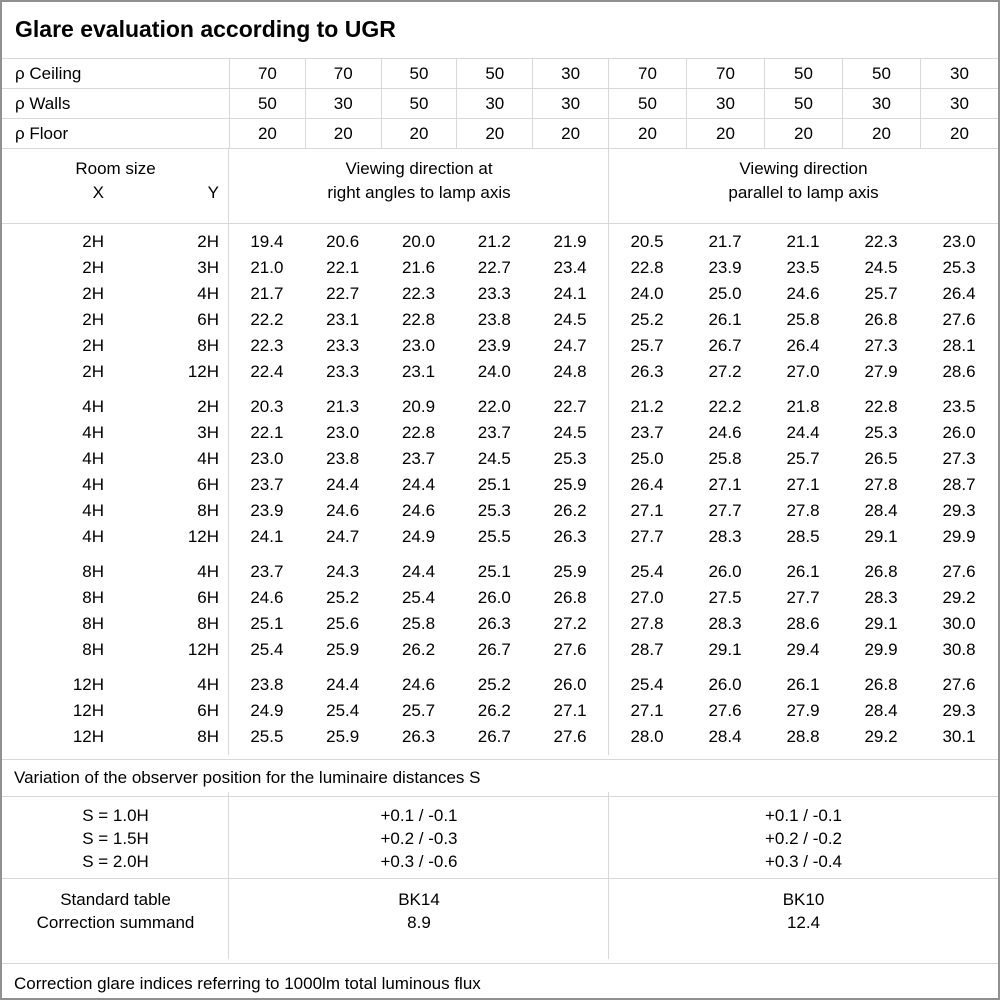  Describe the element at coordinates (880, 103) in the screenshot. I see `reflectance-value: 30` at that location.